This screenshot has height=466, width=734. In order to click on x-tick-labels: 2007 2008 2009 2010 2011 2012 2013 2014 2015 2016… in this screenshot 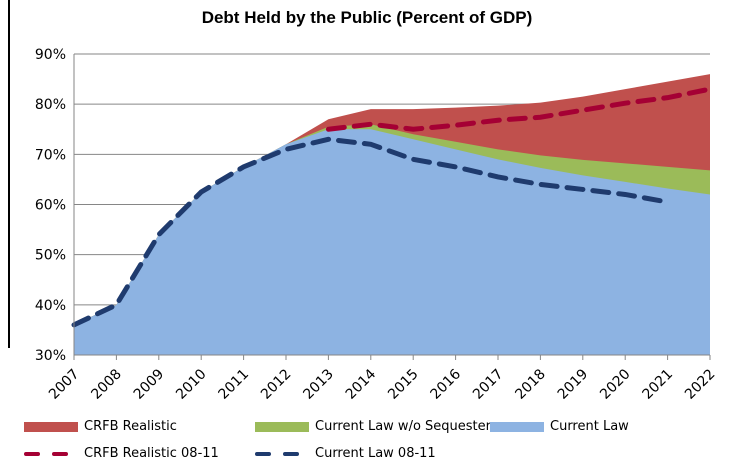, I will do `click(382, 384)`.